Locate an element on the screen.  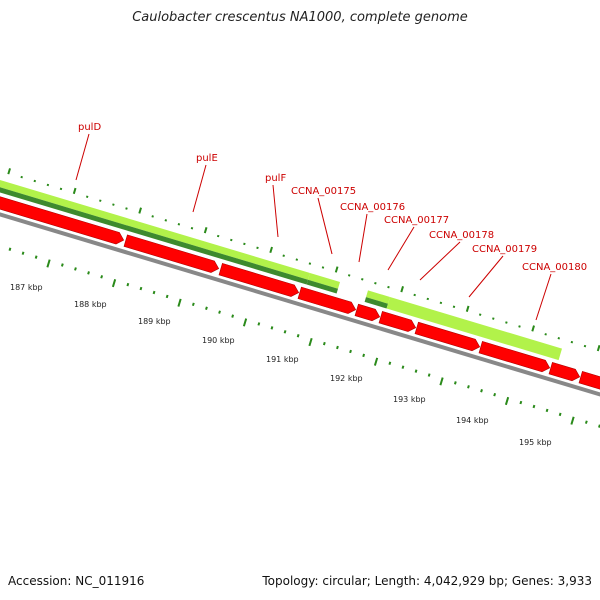
kbp-tick-label: 190 kbp is located at coordinates (218, 340).